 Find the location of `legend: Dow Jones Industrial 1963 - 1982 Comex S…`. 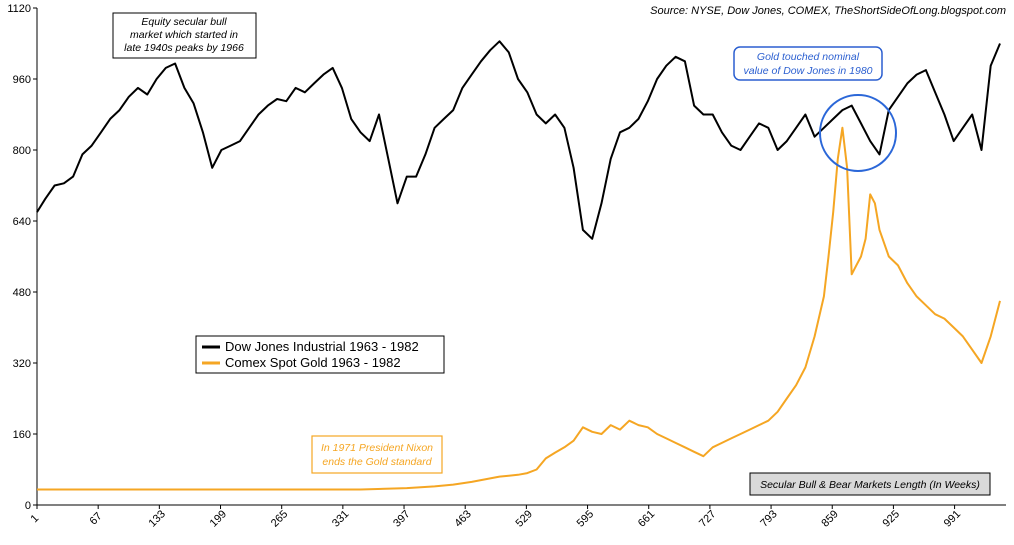

legend: Dow Jones Industrial 1963 - 1982 Comex S… is located at coordinates (320, 354).